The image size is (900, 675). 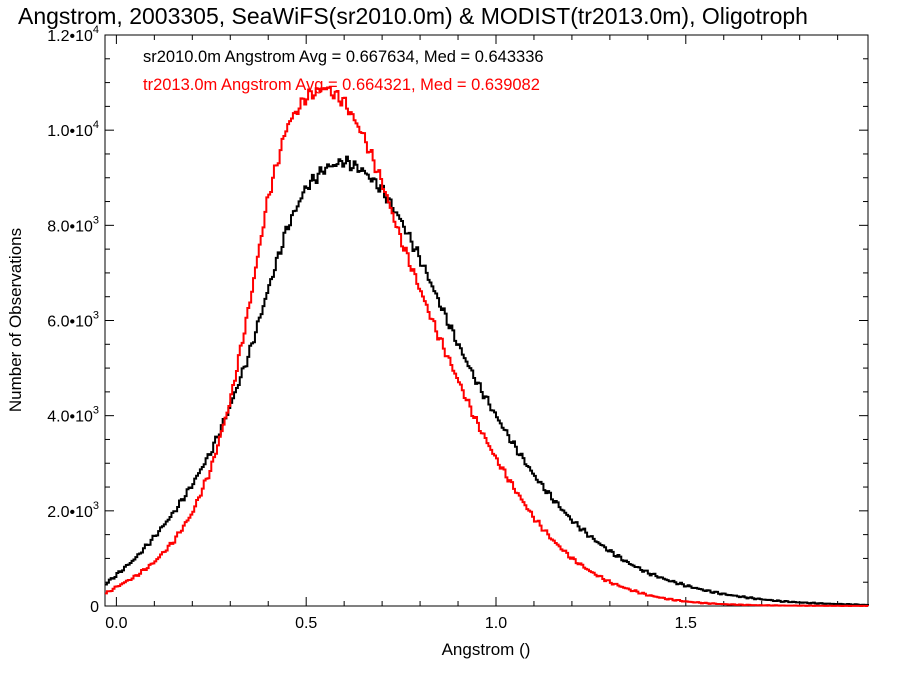 I want to click on x-tick-label: 1.0, so click(x=496, y=623).